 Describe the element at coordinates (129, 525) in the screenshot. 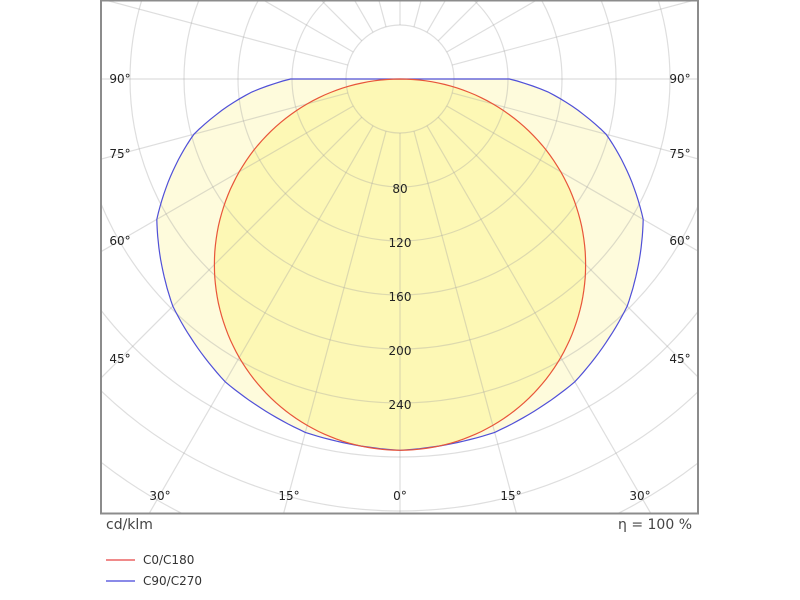

I see `unit-label: cd/klm` at that location.